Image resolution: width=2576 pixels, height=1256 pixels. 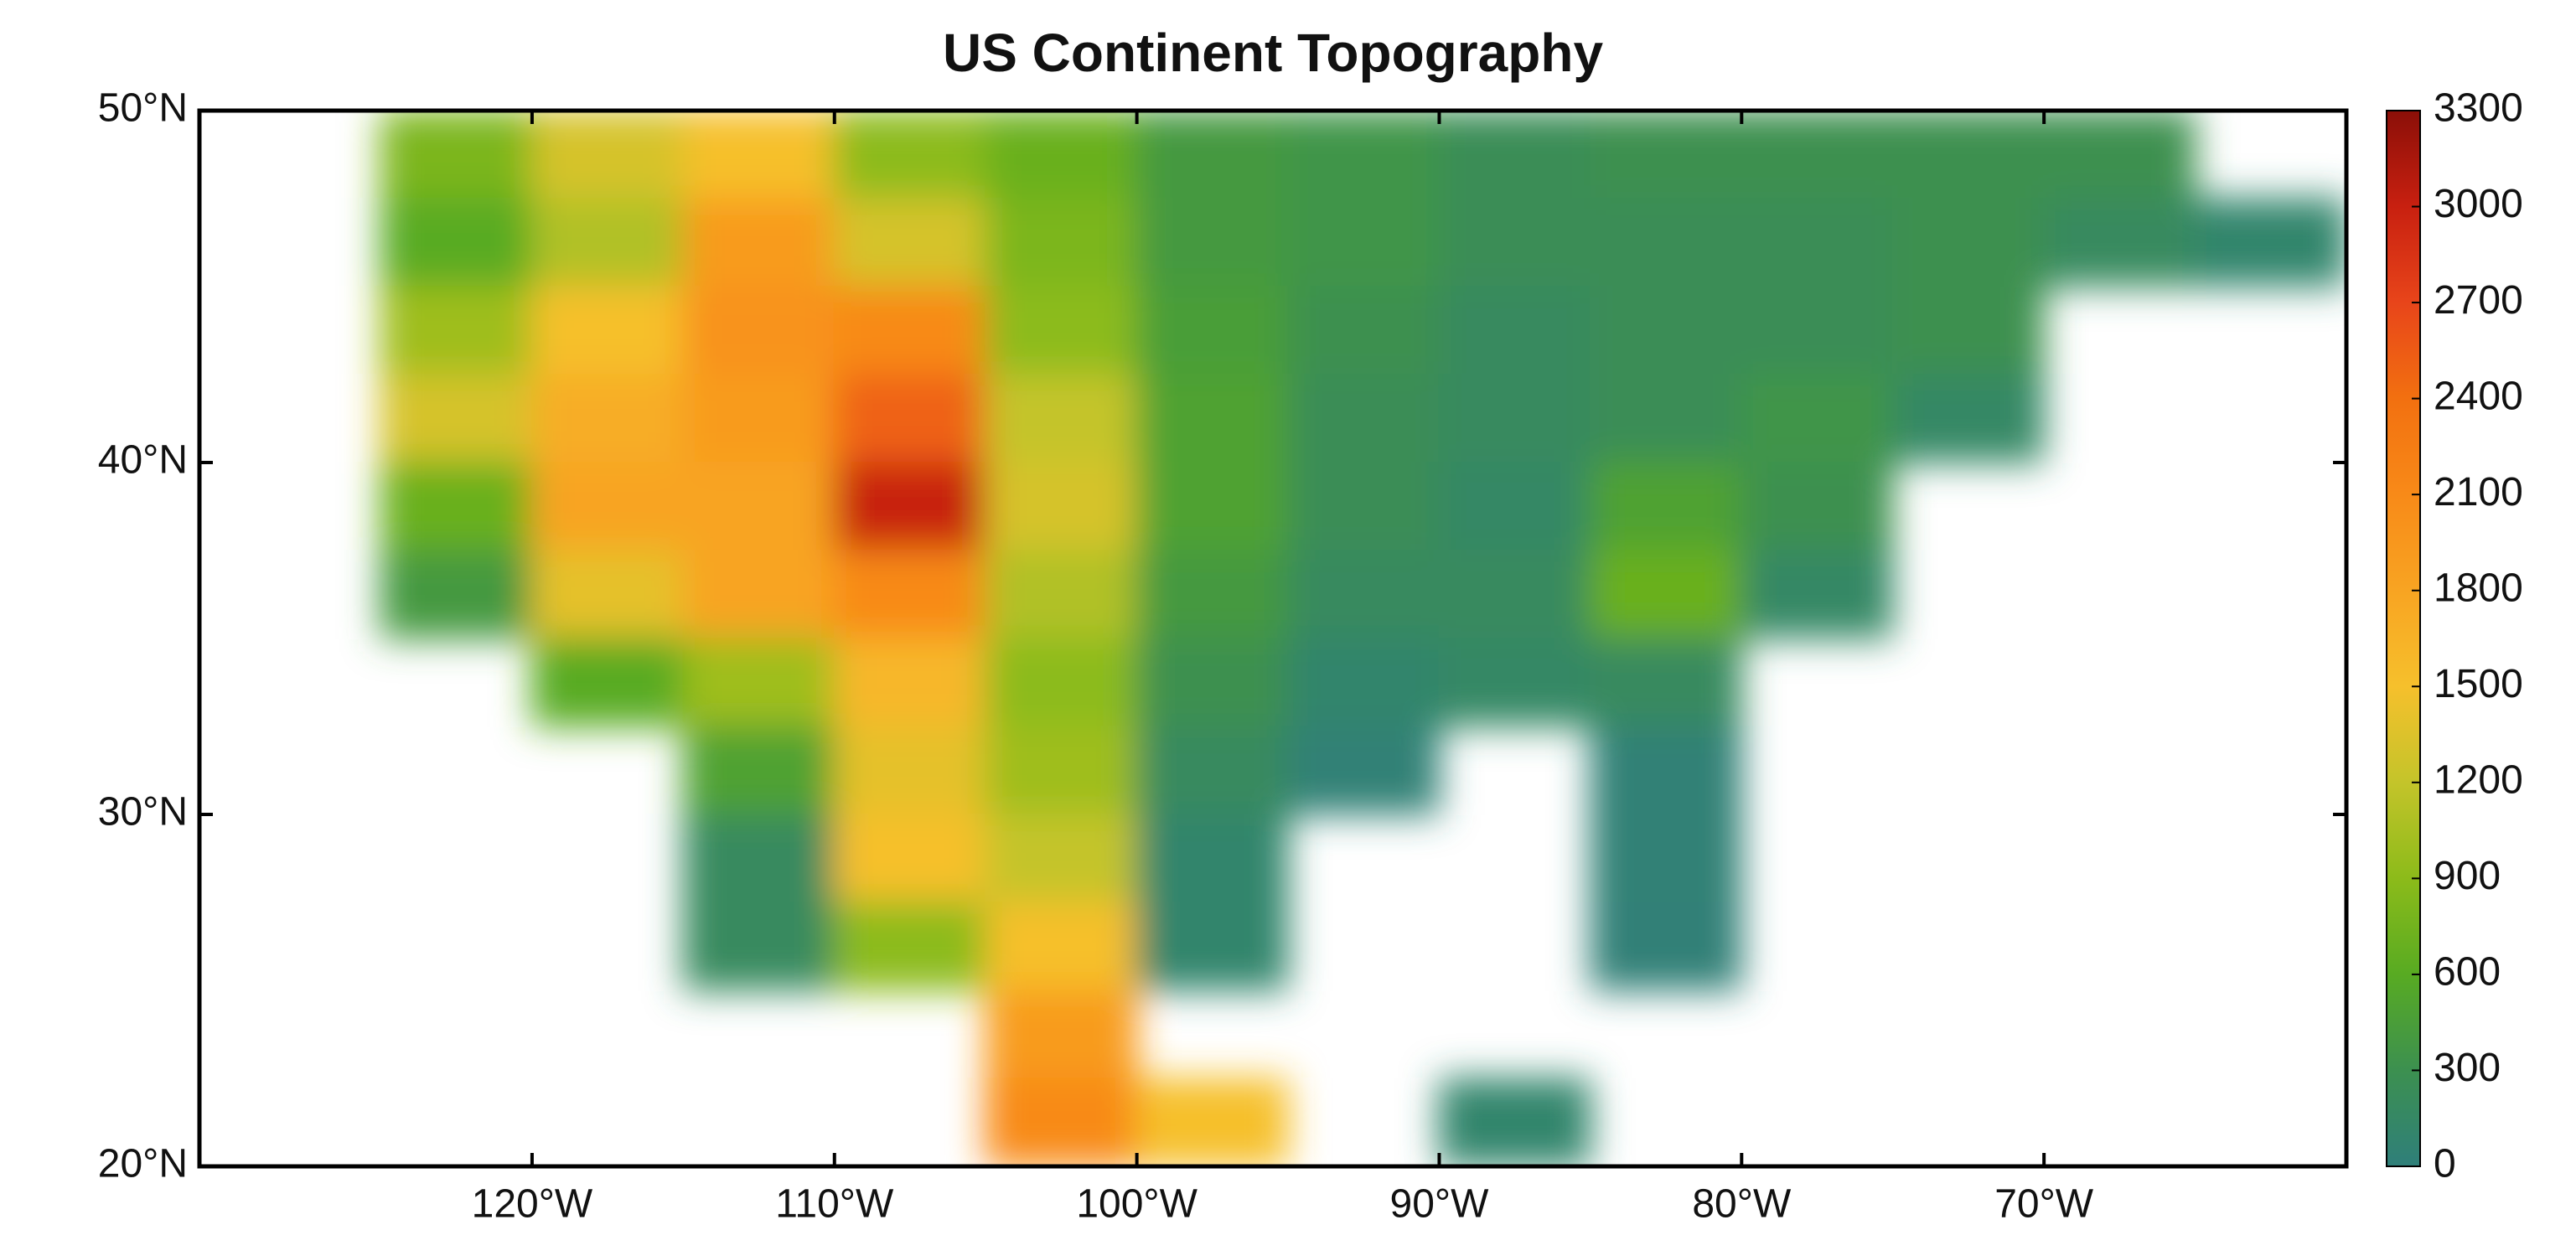 What do you see at coordinates (2467, 876) in the screenshot?
I see `colorbar-tick-label: 900` at bounding box center [2467, 876].